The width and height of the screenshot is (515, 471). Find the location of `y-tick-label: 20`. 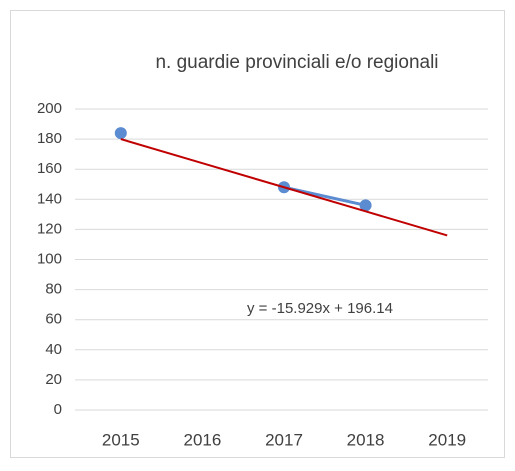

y-tick-label: 20 is located at coordinates (53, 379).